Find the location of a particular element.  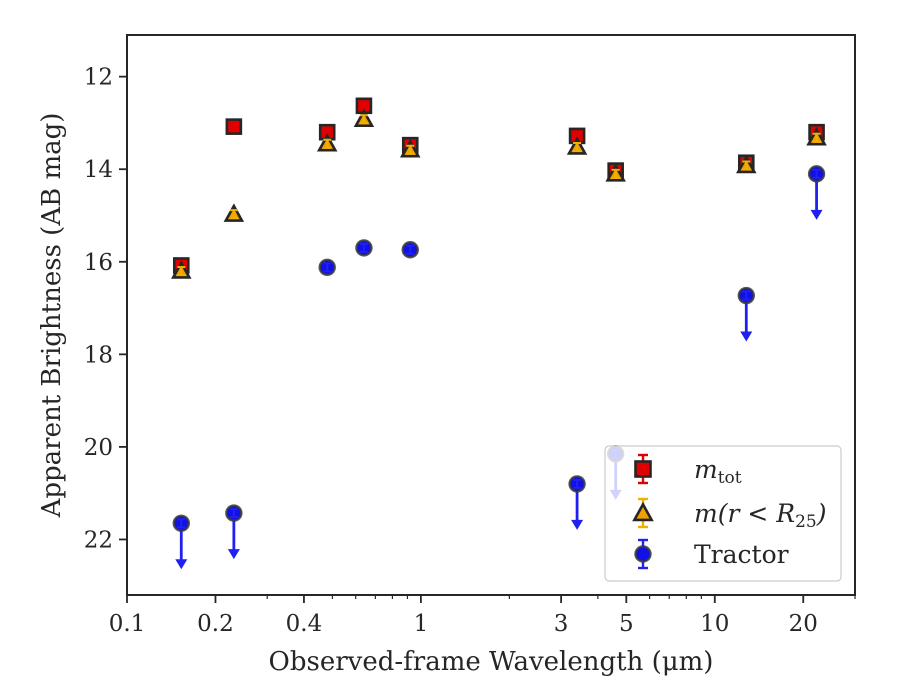

x-tick-label-4: 3 is located at coordinates (561, 624).